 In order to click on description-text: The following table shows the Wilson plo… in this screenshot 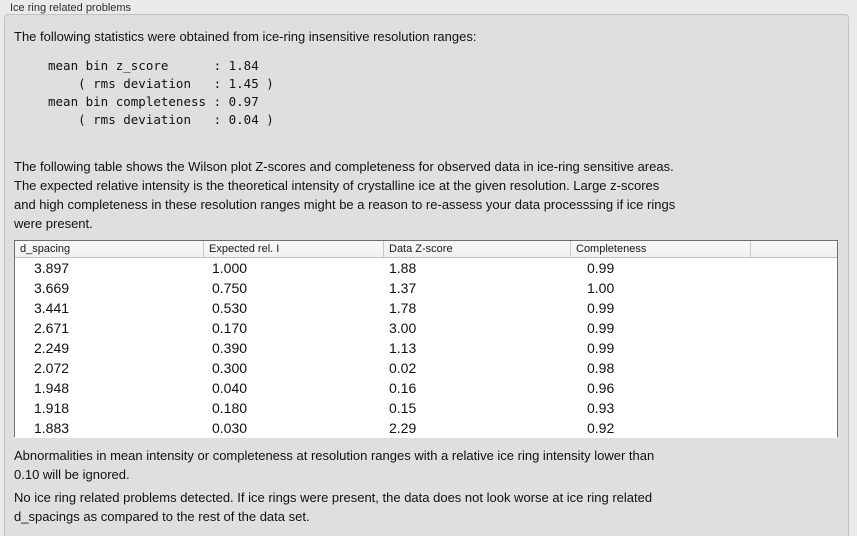, I will do `click(344, 195)`.